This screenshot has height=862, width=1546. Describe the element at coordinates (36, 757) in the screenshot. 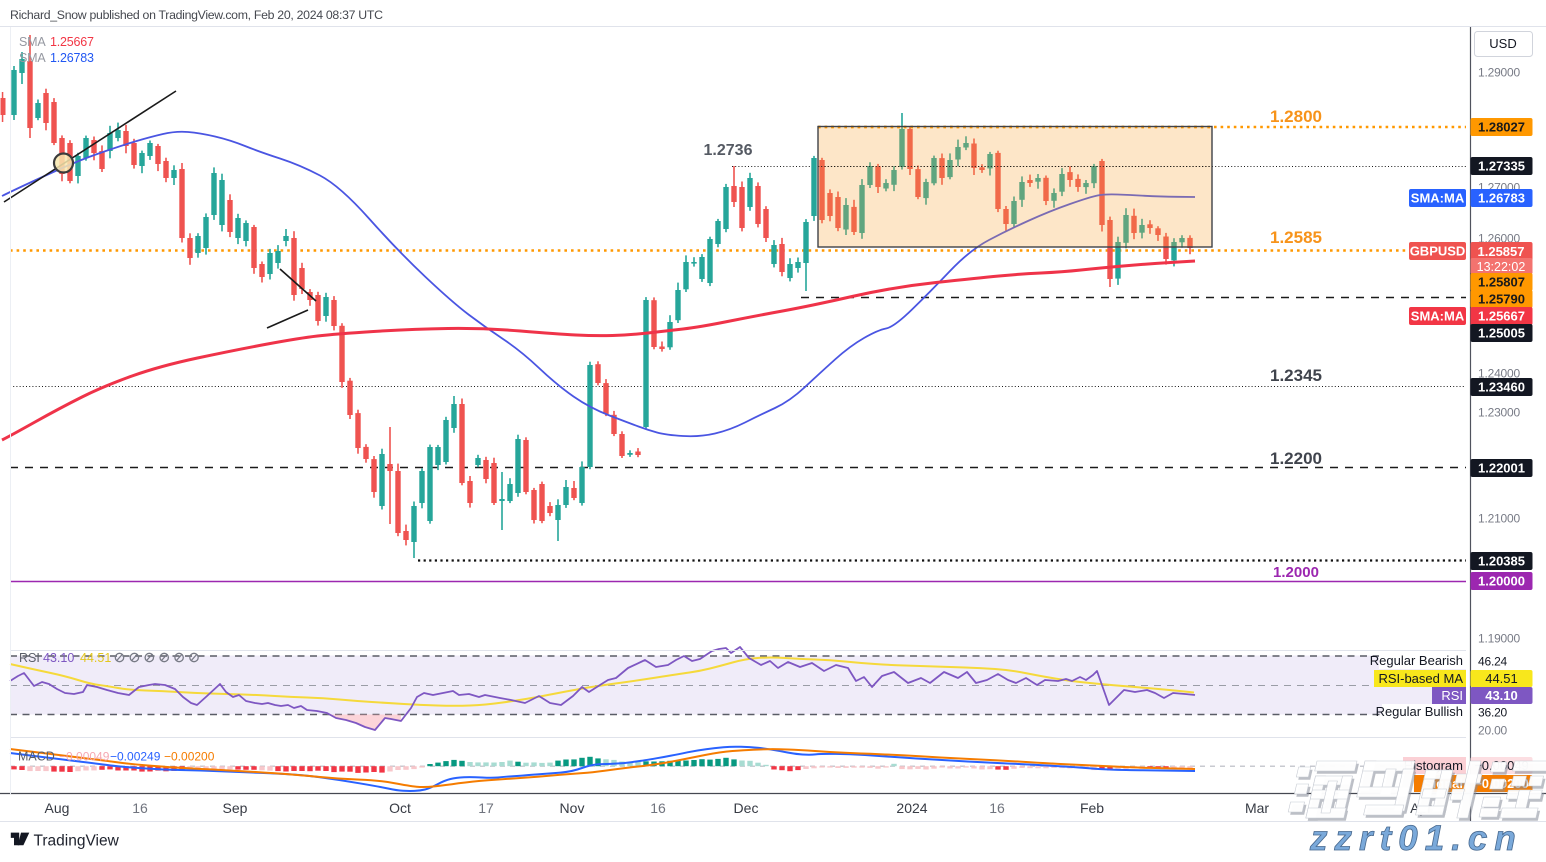

I see `svg-text: MACD` at that location.